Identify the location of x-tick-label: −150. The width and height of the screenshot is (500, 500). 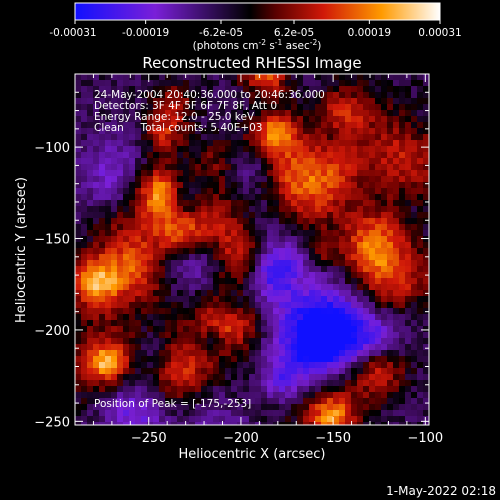
(333, 438).